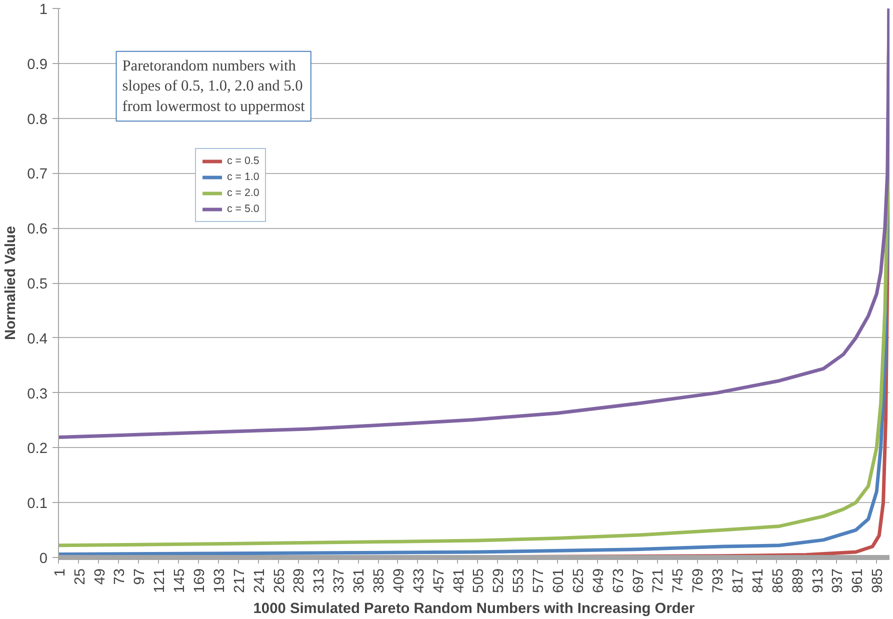 This screenshot has height=619, width=893. I want to click on x-tick-label: 265, so click(280, 580).